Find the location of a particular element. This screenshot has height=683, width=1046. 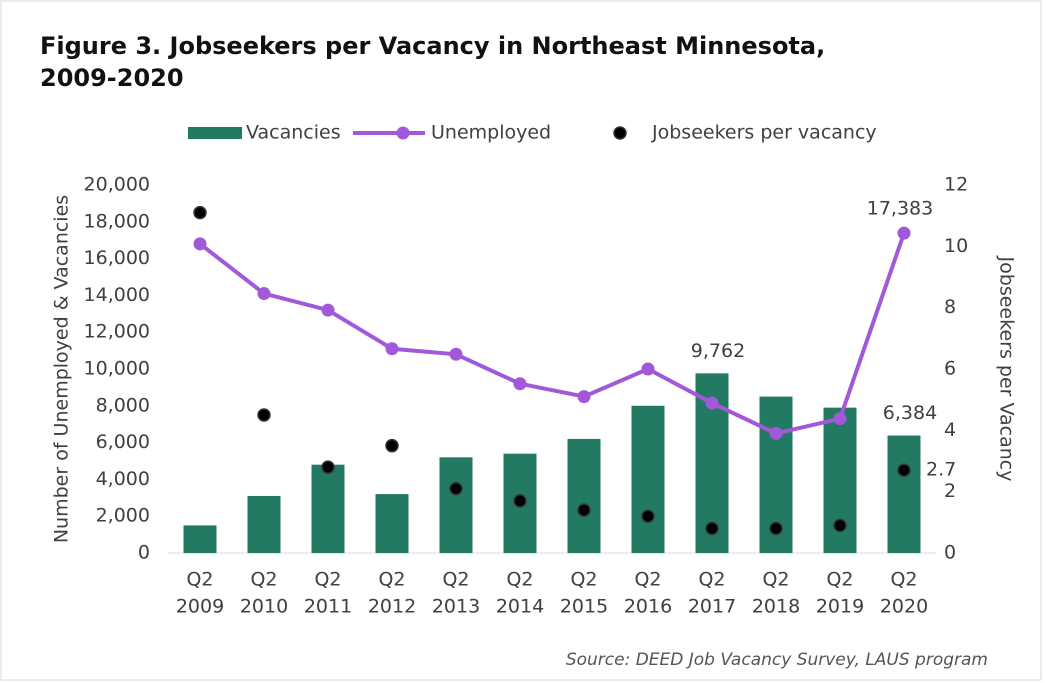

data-label: 17,383 is located at coordinates (900, 209).